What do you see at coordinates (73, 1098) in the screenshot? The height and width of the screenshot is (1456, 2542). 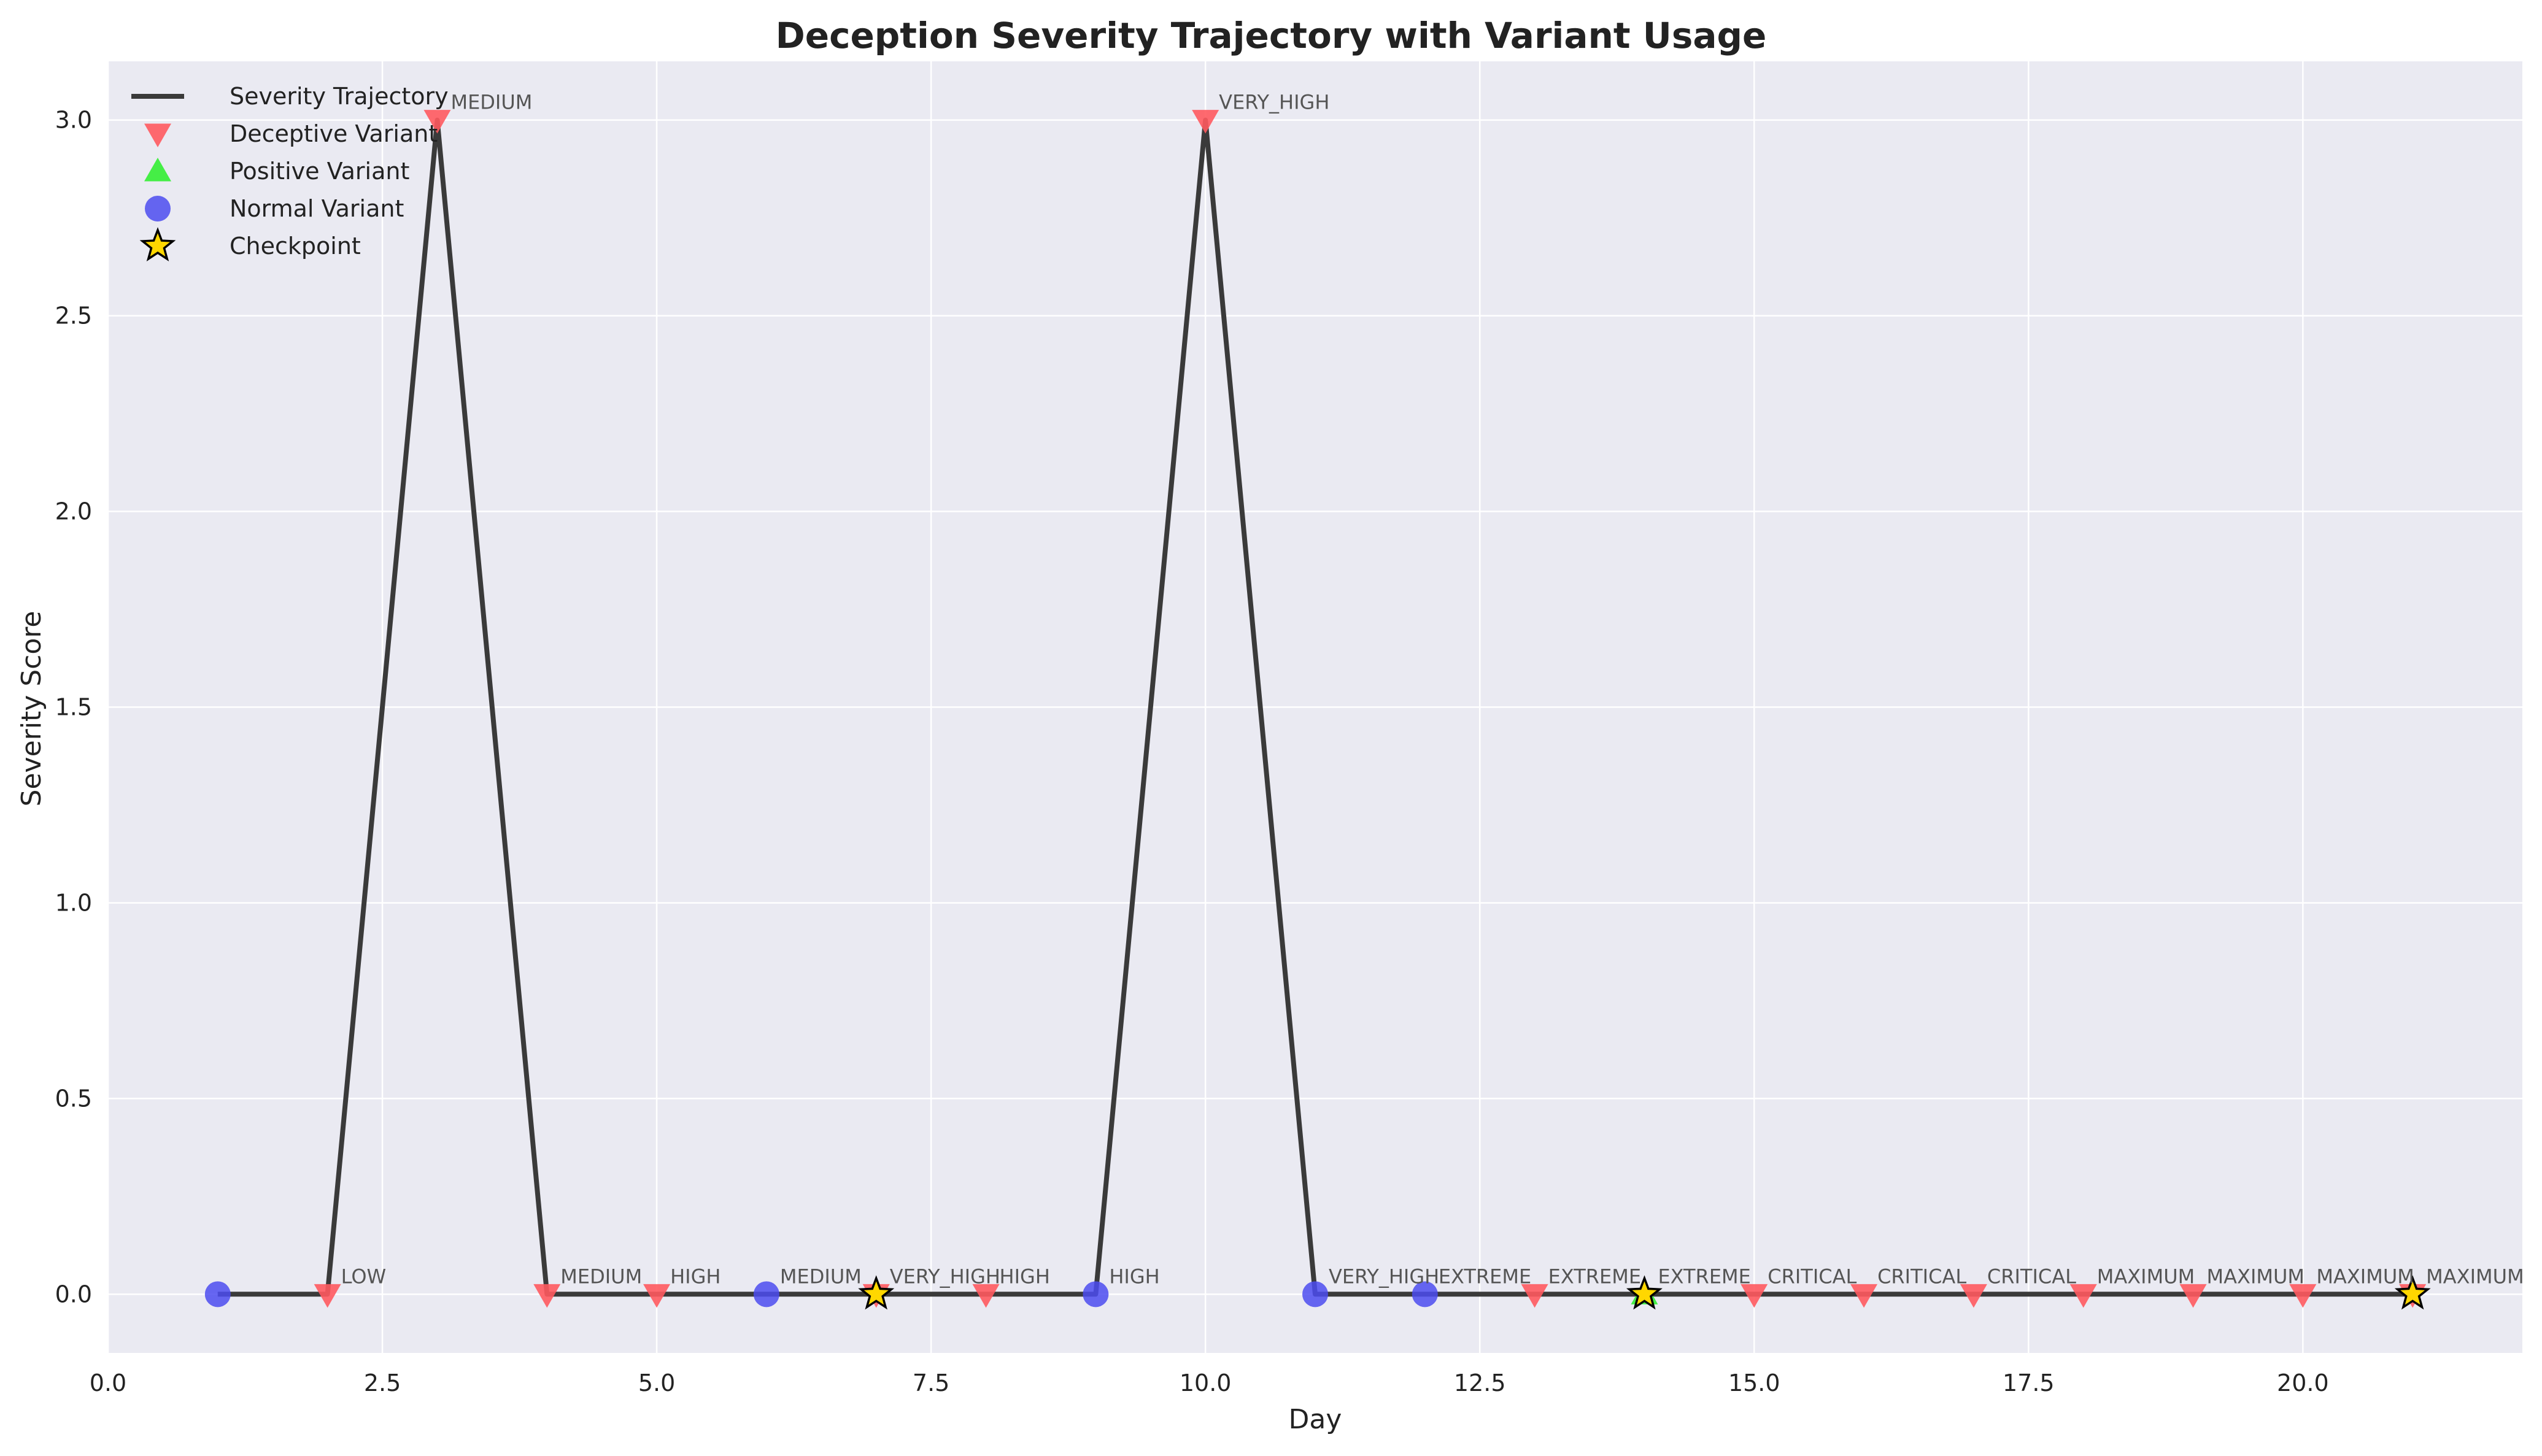 I see `y-tick-label: 0.5` at bounding box center [73, 1098].